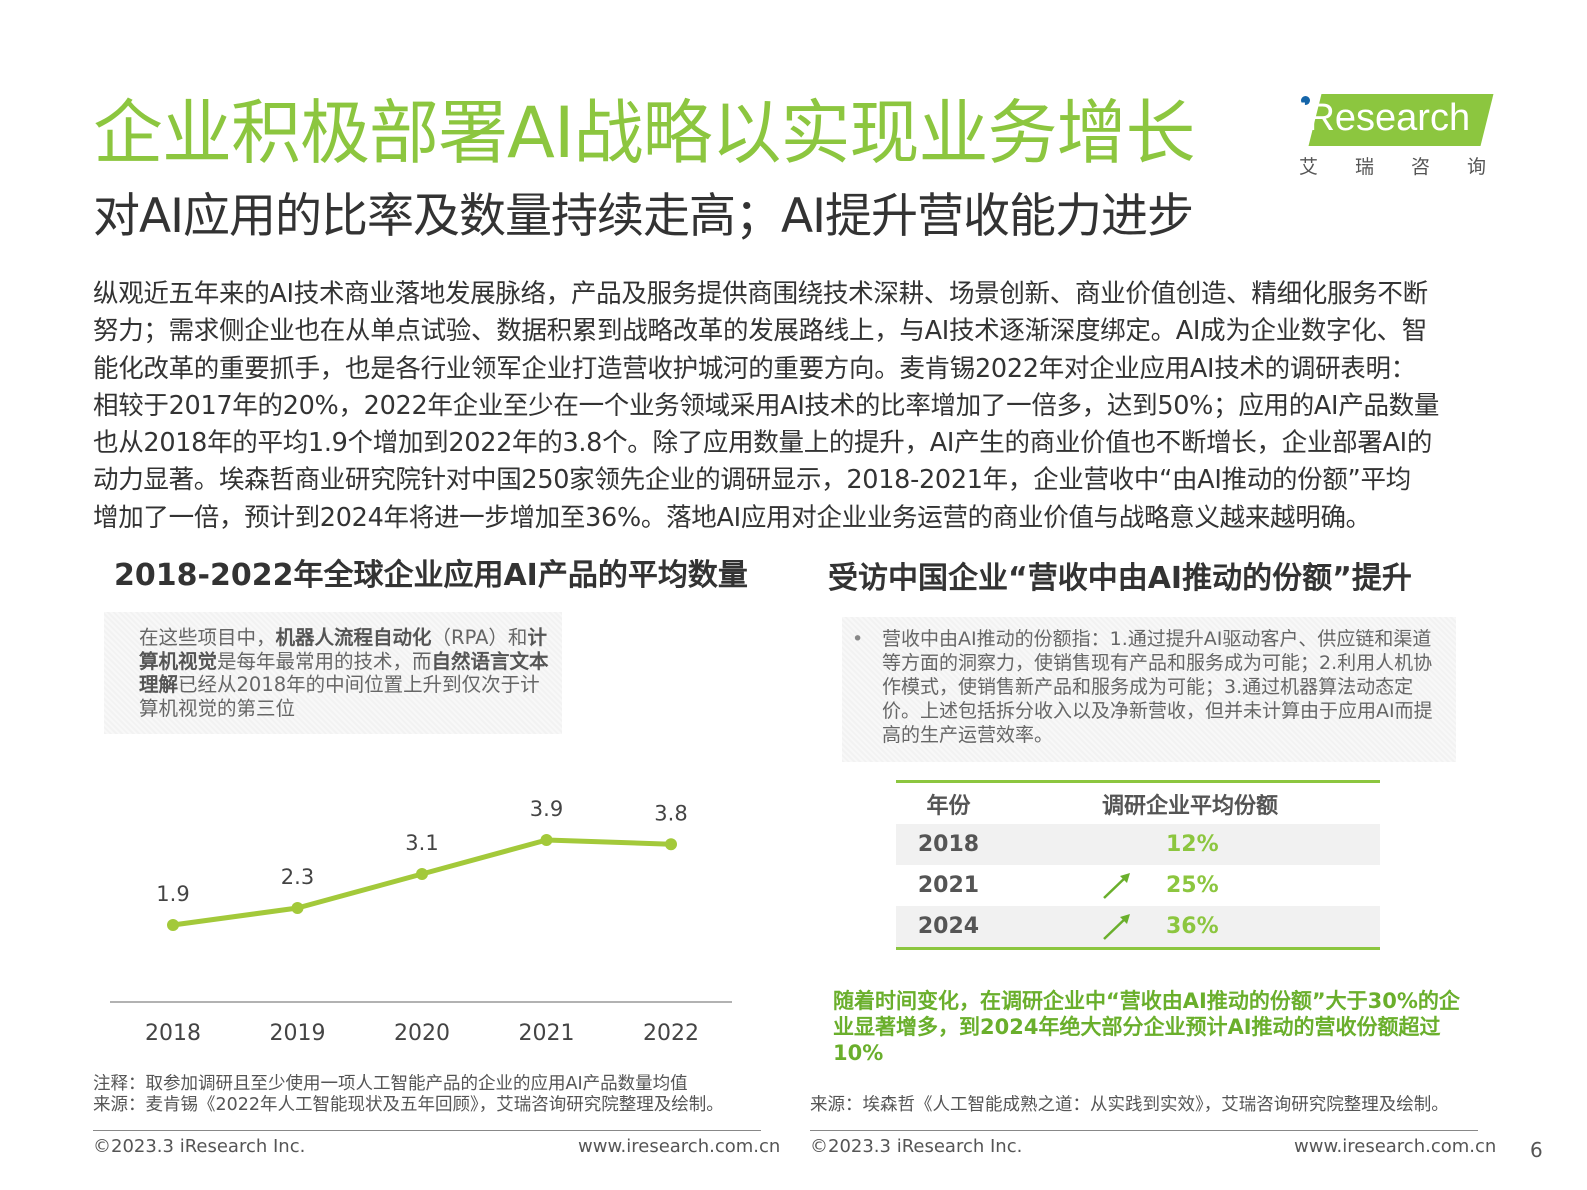  I want to click on table-cell-value: 12%, so click(1192, 844).